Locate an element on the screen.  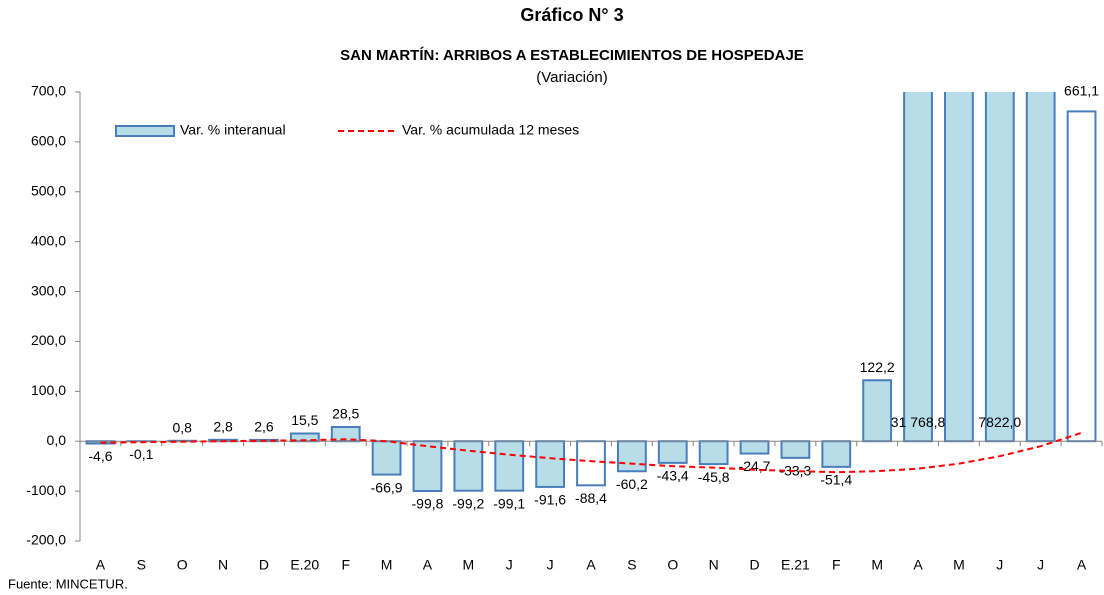
y-axis-label: (Variación) is located at coordinates (571, 77).